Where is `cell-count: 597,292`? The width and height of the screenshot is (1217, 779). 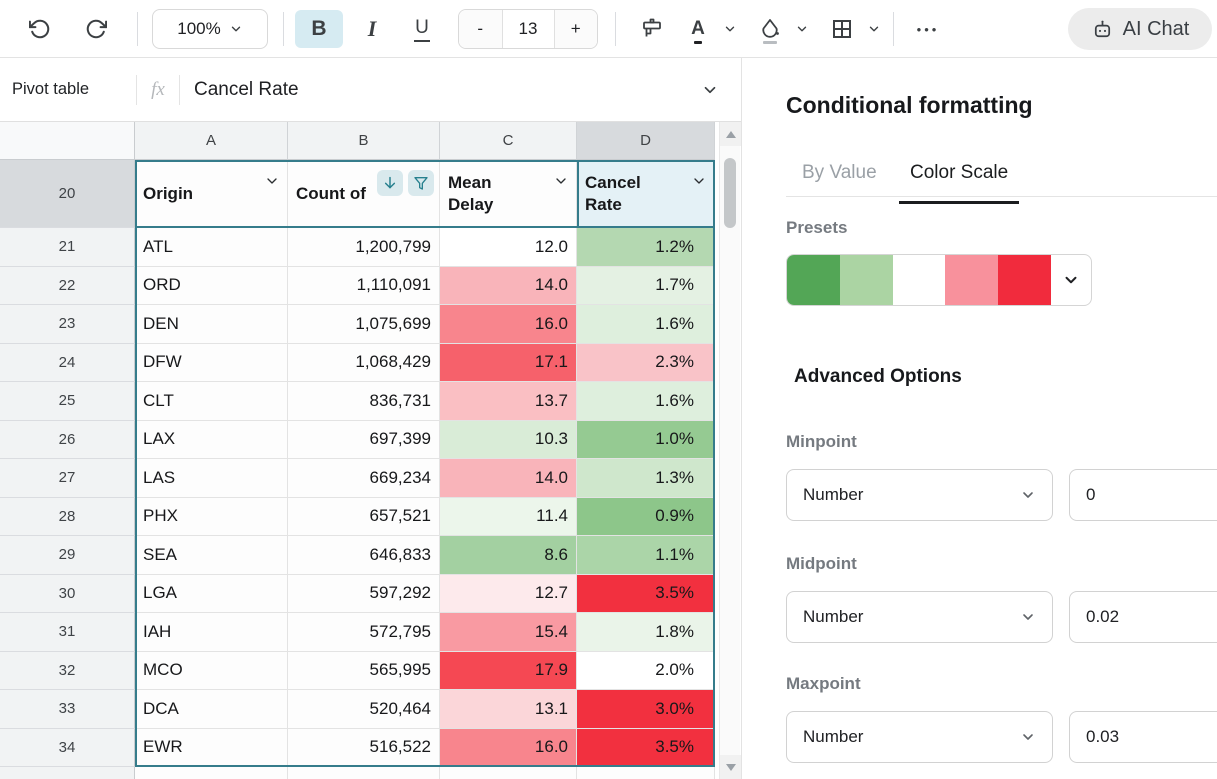 cell-count: 597,292 is located at coordinates (364, 593).